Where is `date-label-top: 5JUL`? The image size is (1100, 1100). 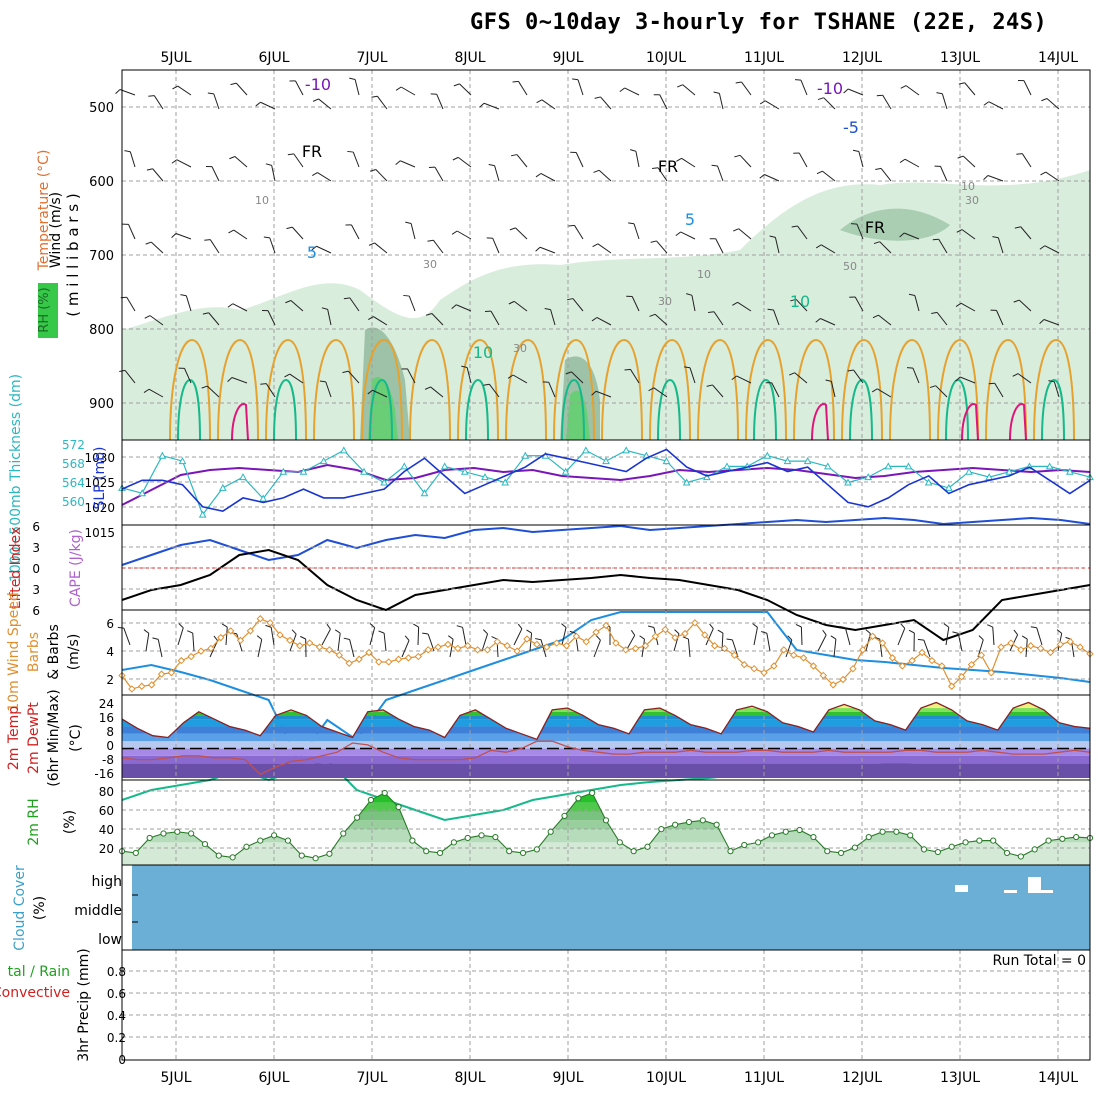
date-label-top: 5JUL is located at coordinates (175, 58).